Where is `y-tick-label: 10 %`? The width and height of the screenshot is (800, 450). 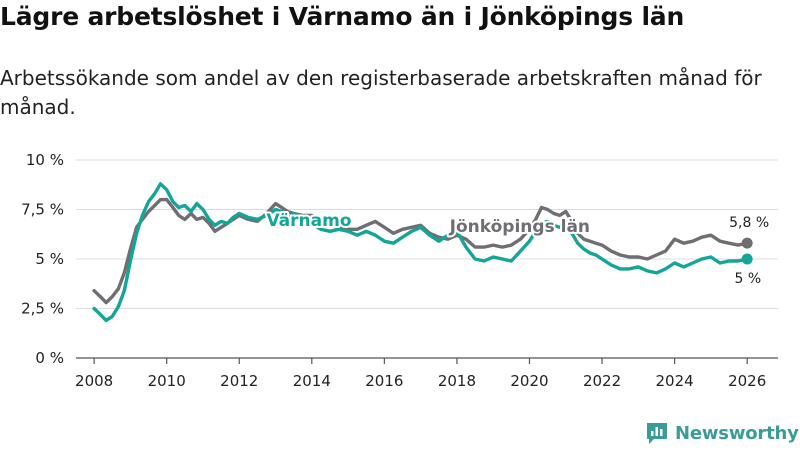 y-tick-label: 10 % is located at coordinates (45, 160).